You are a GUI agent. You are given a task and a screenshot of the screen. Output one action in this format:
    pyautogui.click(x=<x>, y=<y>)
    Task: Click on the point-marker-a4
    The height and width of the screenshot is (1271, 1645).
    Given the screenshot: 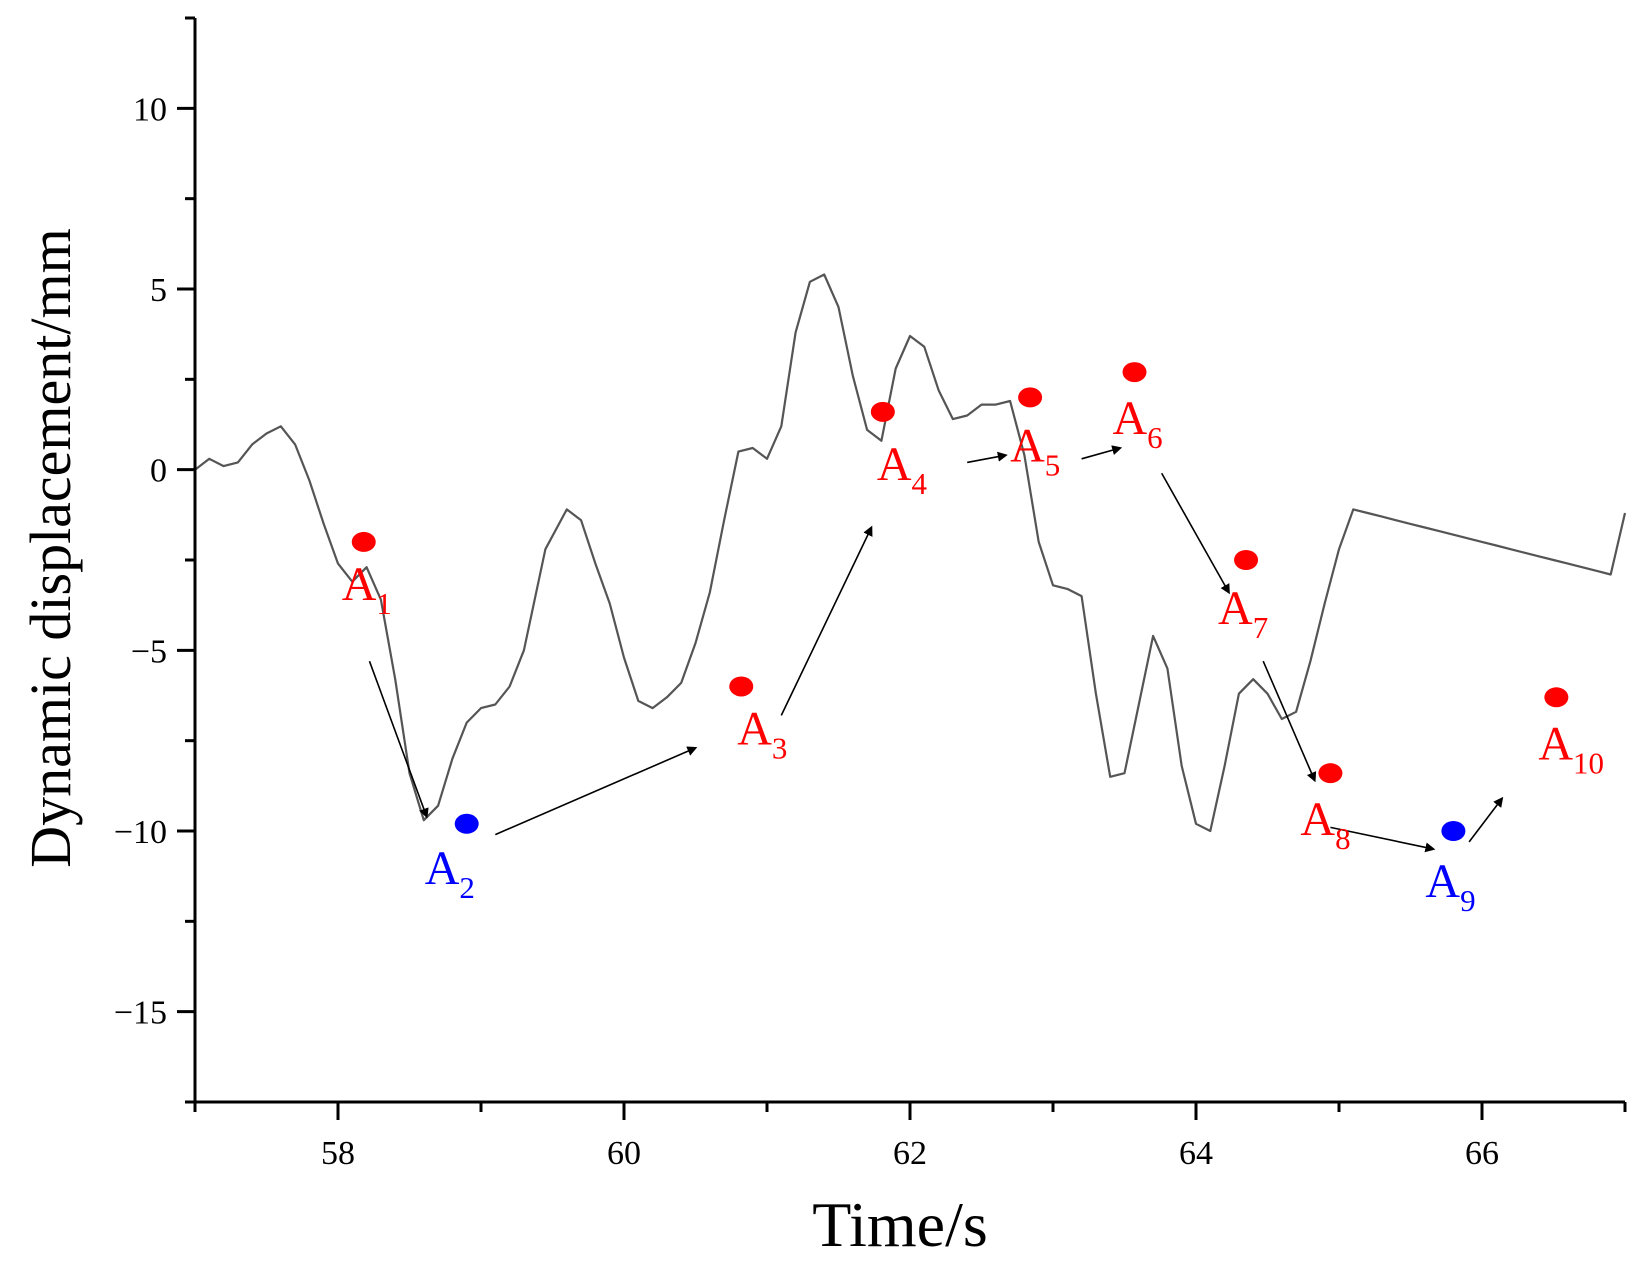 What is the action you would take?
    pyautogui.click(x=882, y=411)
    